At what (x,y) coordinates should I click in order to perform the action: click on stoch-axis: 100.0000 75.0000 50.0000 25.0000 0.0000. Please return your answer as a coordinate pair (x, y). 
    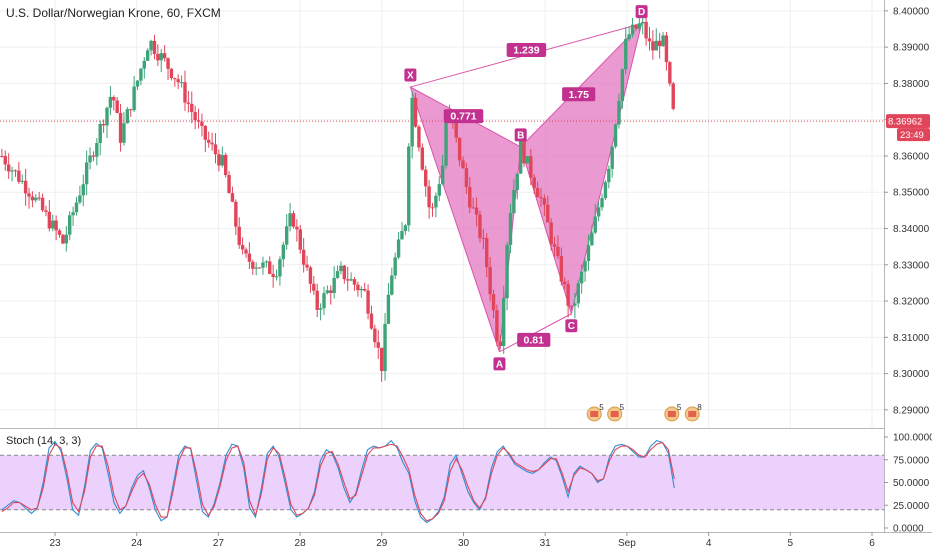
    Looking at the image, I should click on (908, 484).